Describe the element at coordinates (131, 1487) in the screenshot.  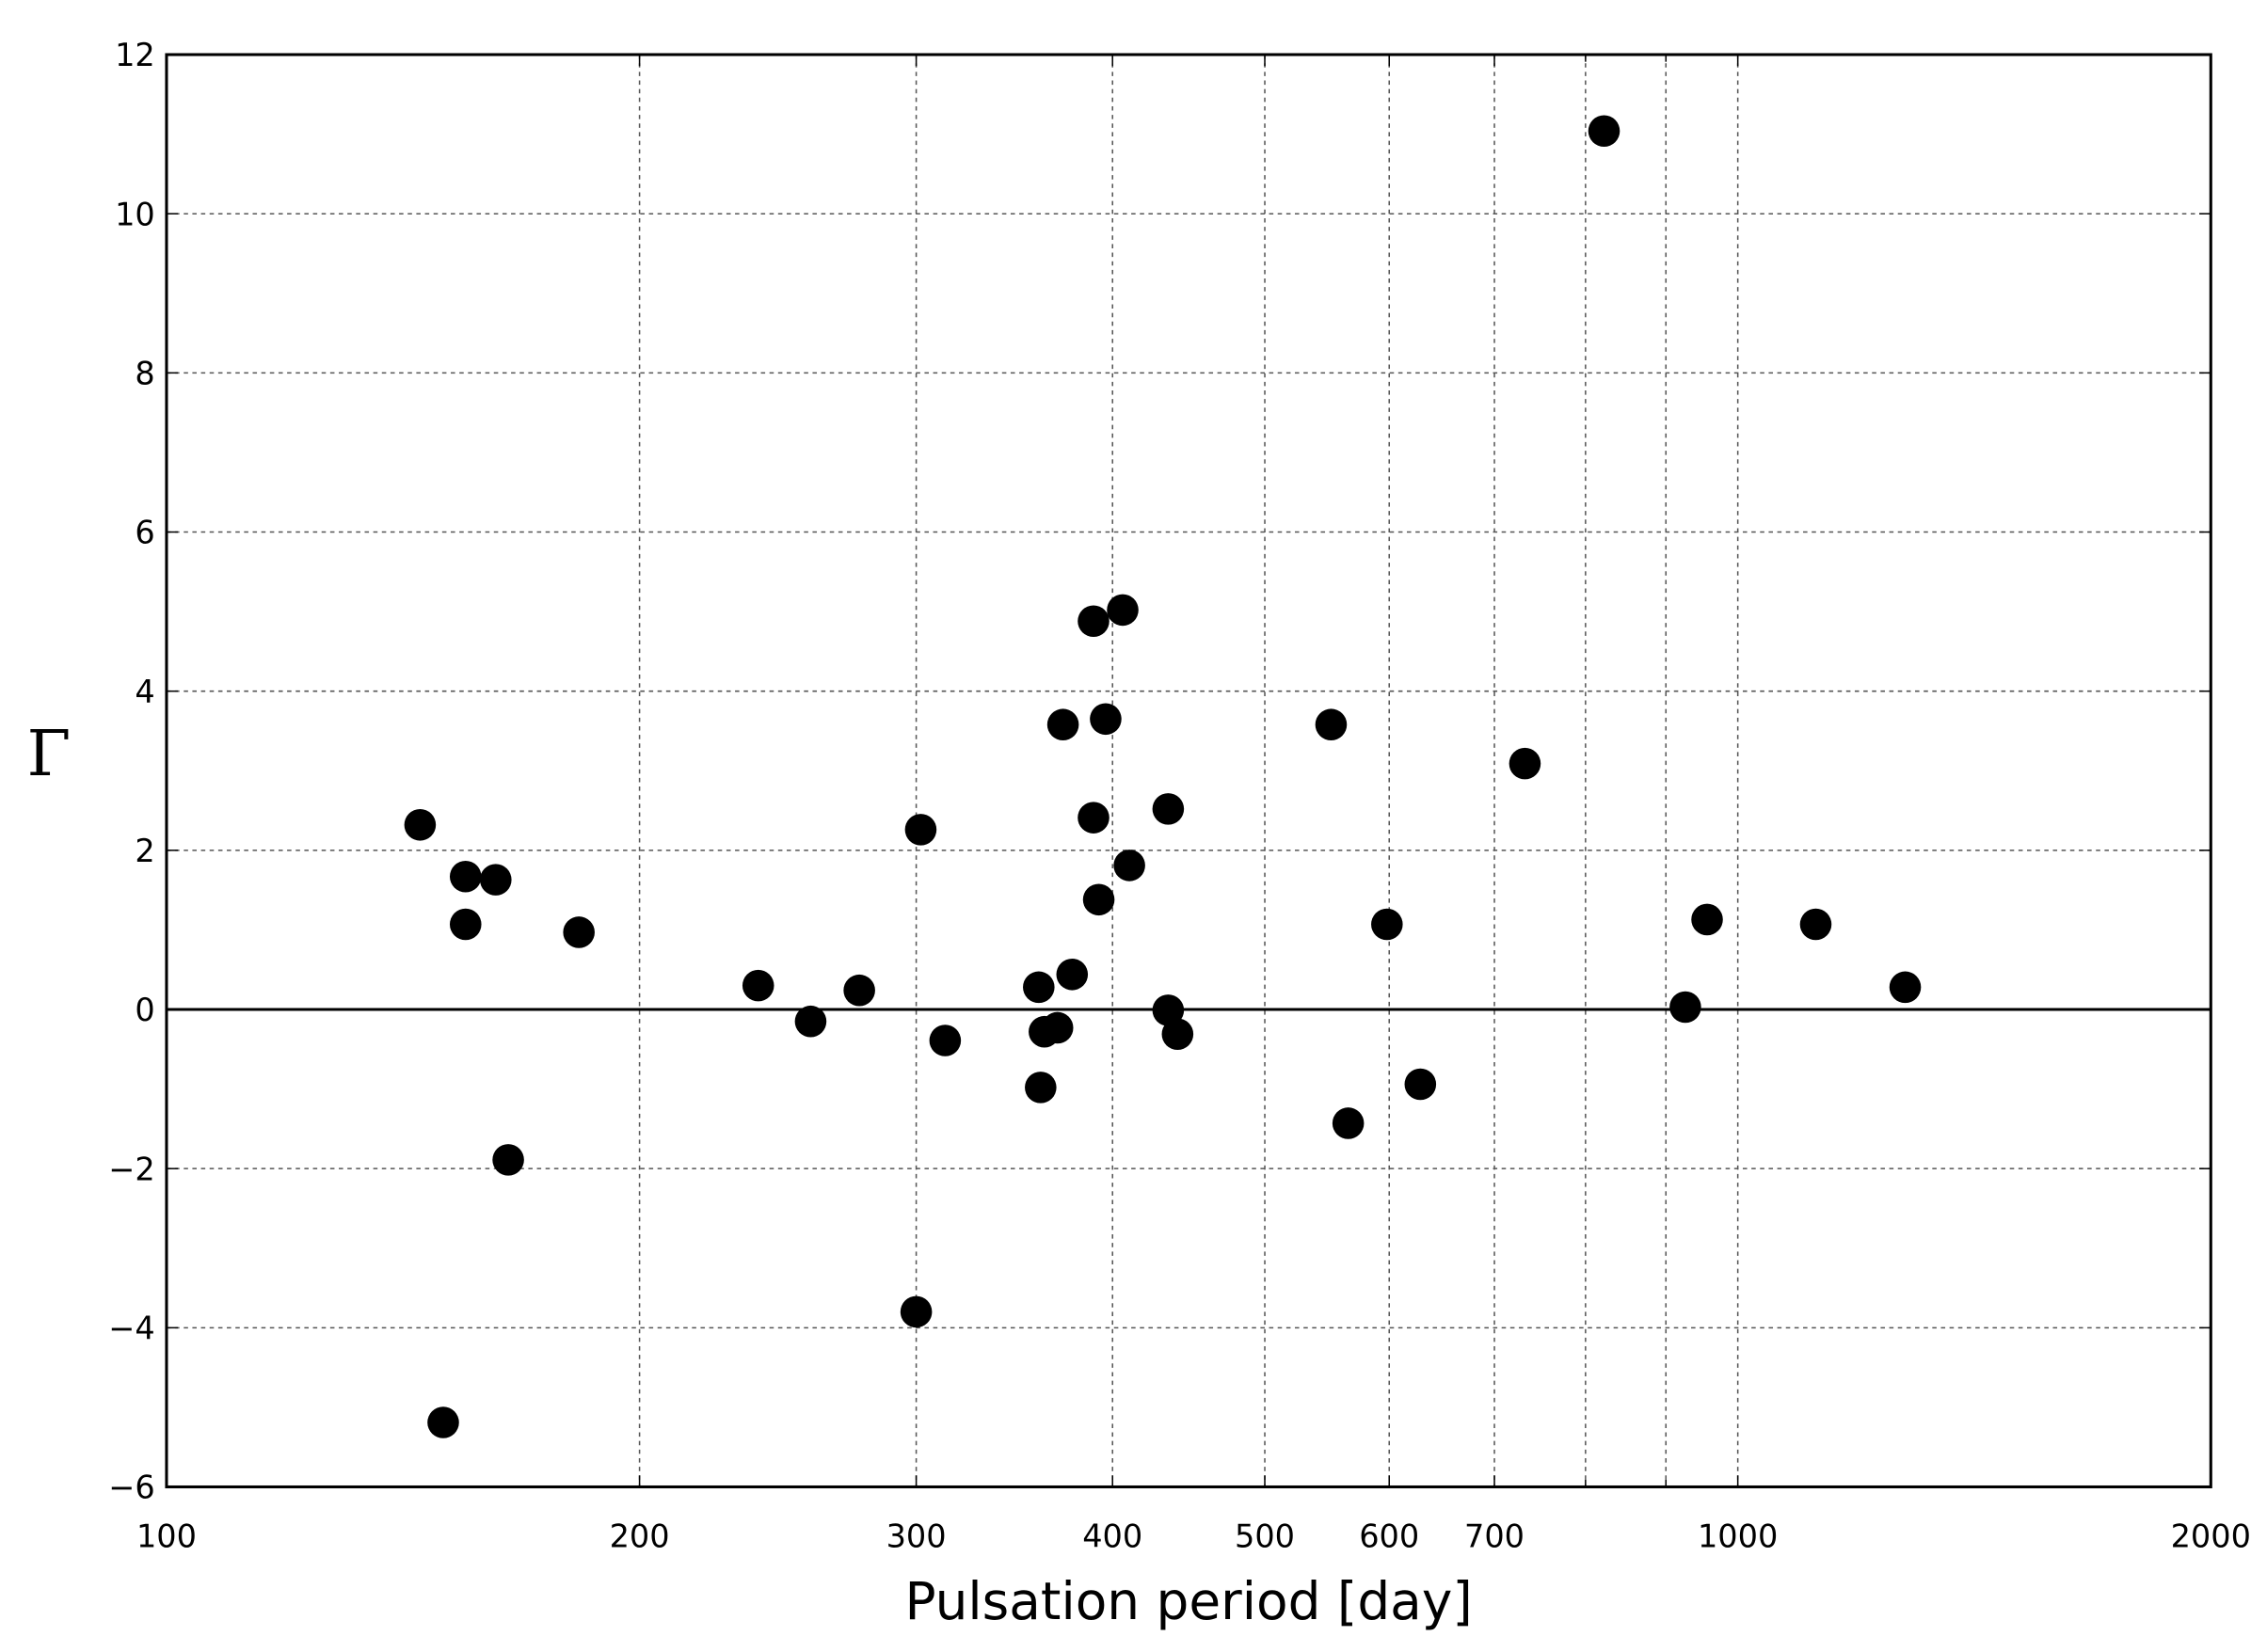
I see `y-tick-label: −6` at that location.